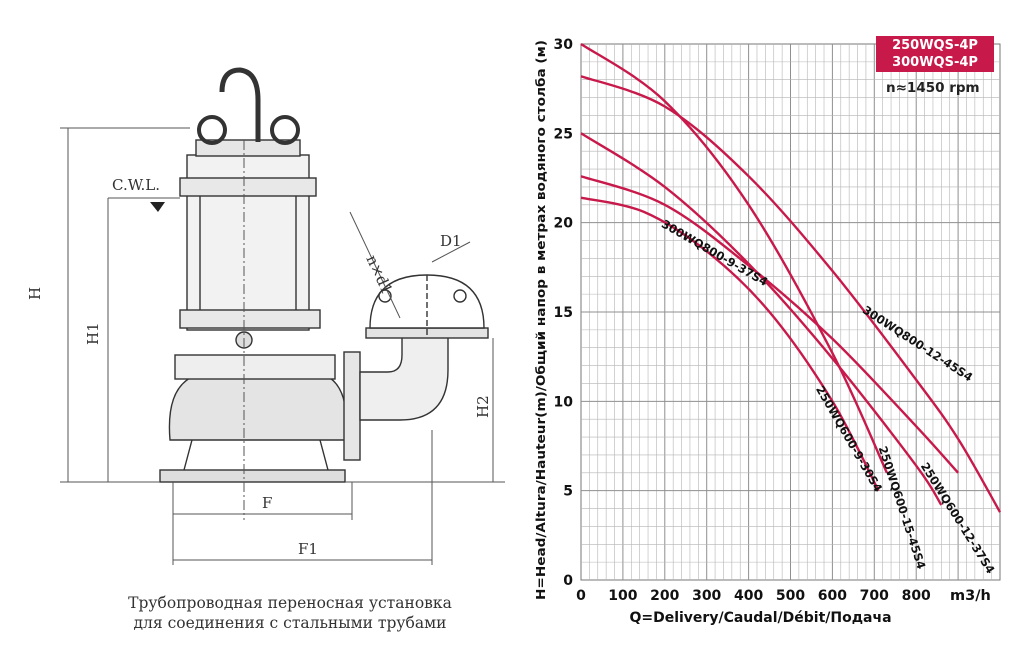 The width and height of the screenshot is (1024, 646). What do you see at coordinates (308, 549) in the screenshot?
I see `label-f1: F1` at bounding box center [308, 549].